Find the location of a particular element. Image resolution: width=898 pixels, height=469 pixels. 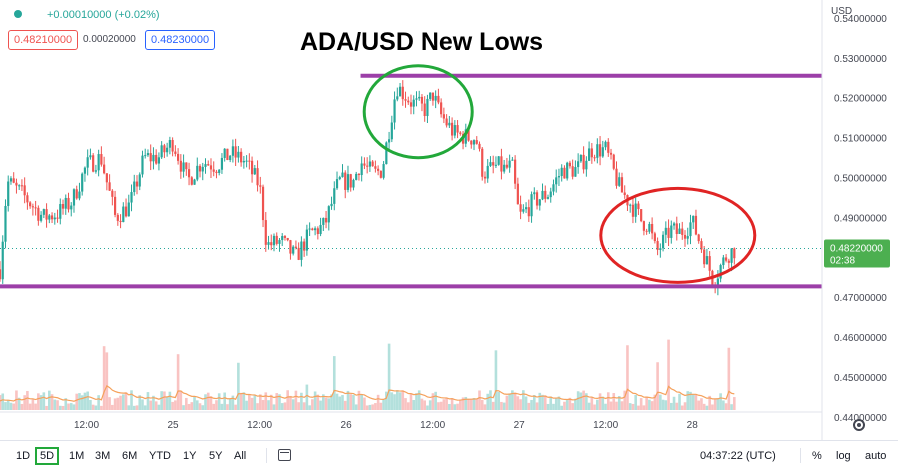

sell-price-button: 0.48210000 is located at coordinates (43, 40).